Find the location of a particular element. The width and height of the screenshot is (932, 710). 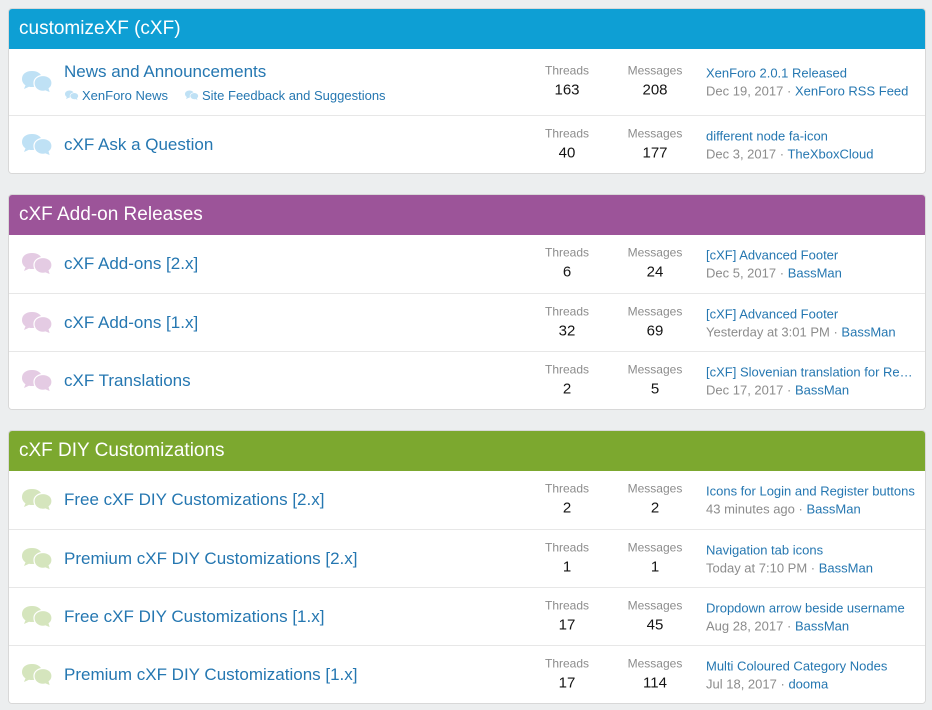

latest-post-title: different node fa-icon is located at coordinates (767, 135).